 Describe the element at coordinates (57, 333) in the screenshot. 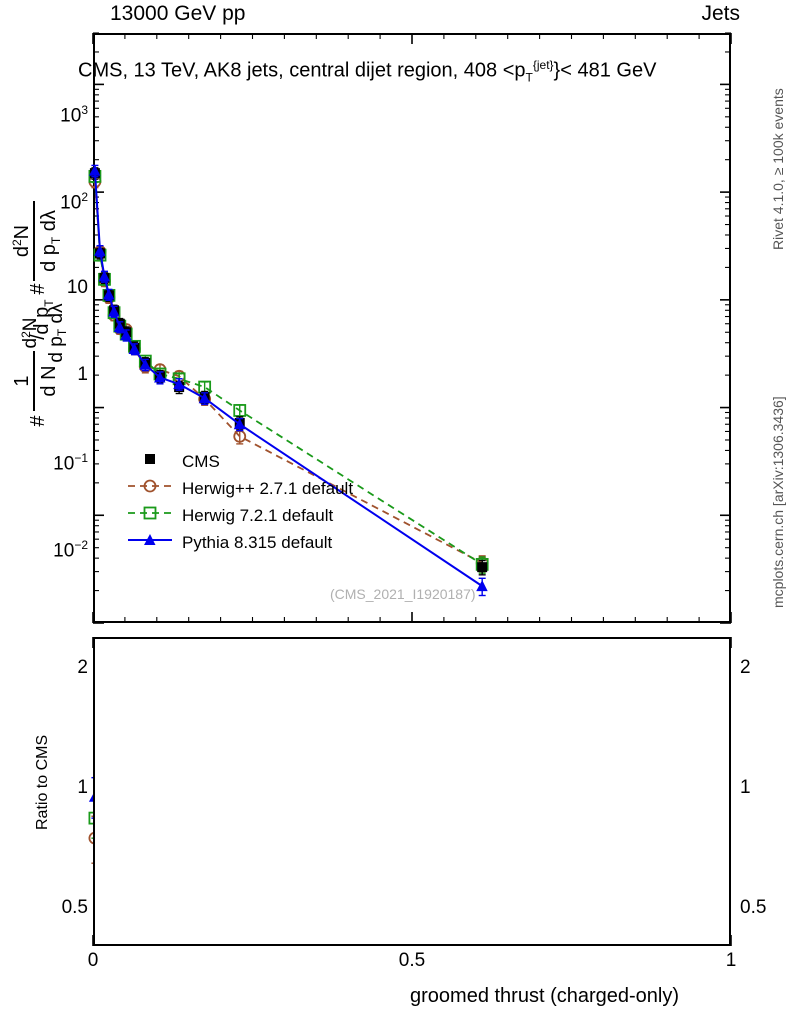

I see `svg-text: d pT dλ` at that location.